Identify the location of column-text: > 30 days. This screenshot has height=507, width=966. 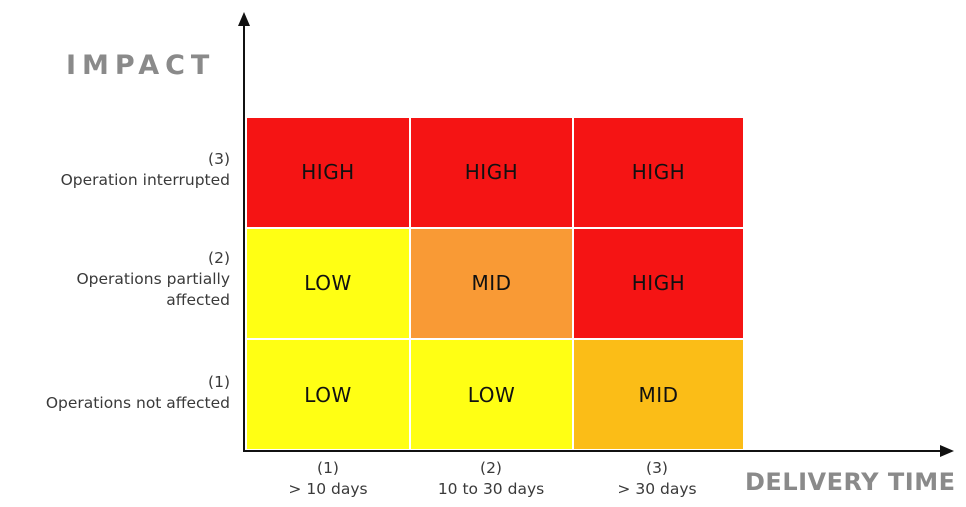
(657, 489).